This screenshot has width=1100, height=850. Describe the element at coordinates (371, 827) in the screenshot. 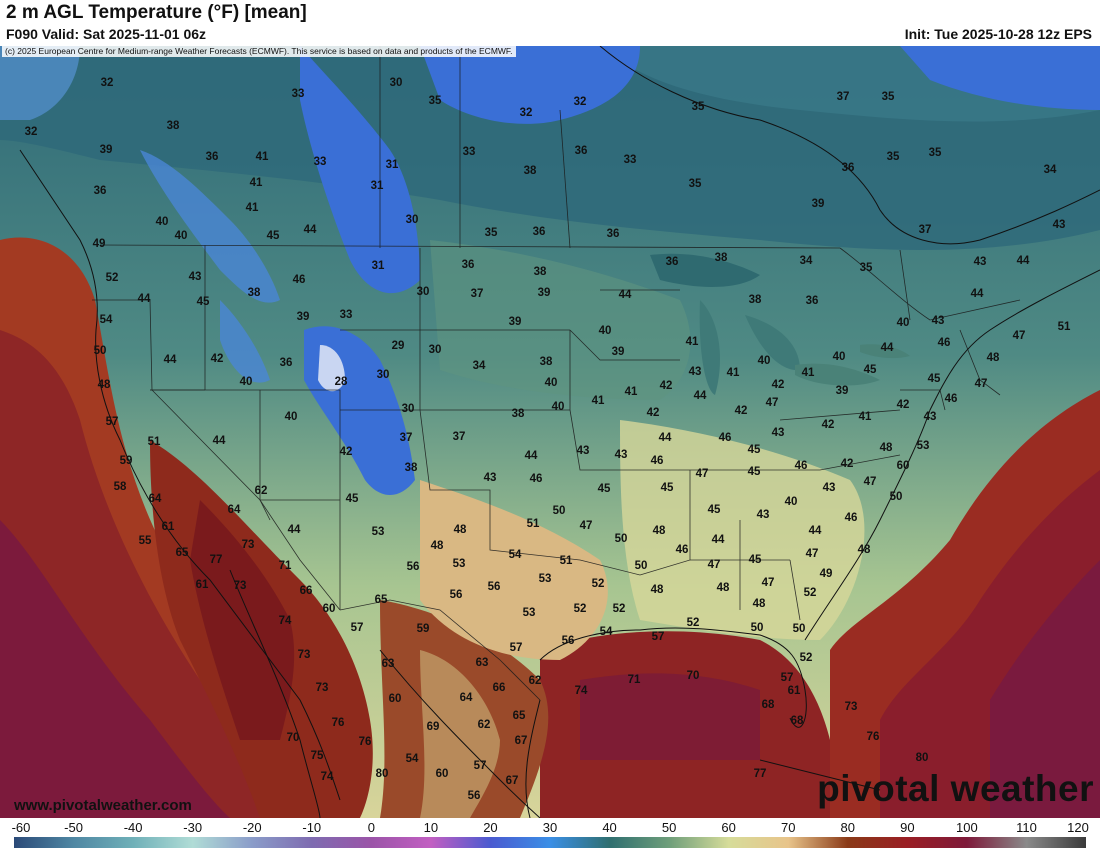

I see `legend-tick-label: 0` at that location.